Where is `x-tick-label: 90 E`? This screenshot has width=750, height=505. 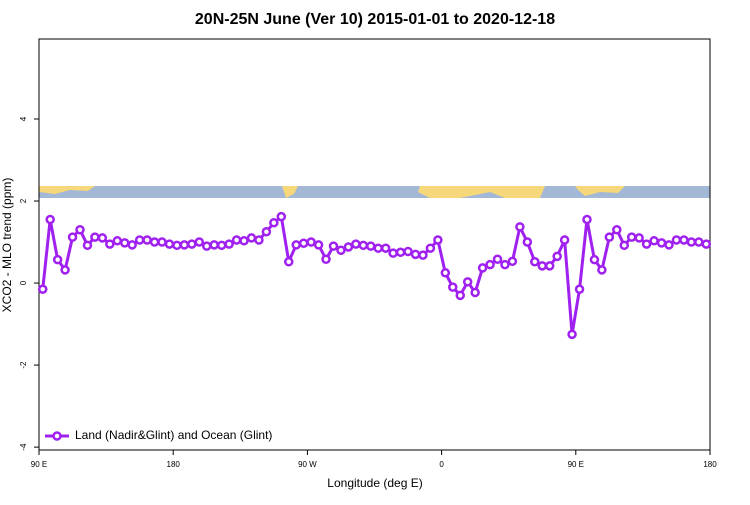 x-tick-label: 90 E is located at coordinates (576, 464).